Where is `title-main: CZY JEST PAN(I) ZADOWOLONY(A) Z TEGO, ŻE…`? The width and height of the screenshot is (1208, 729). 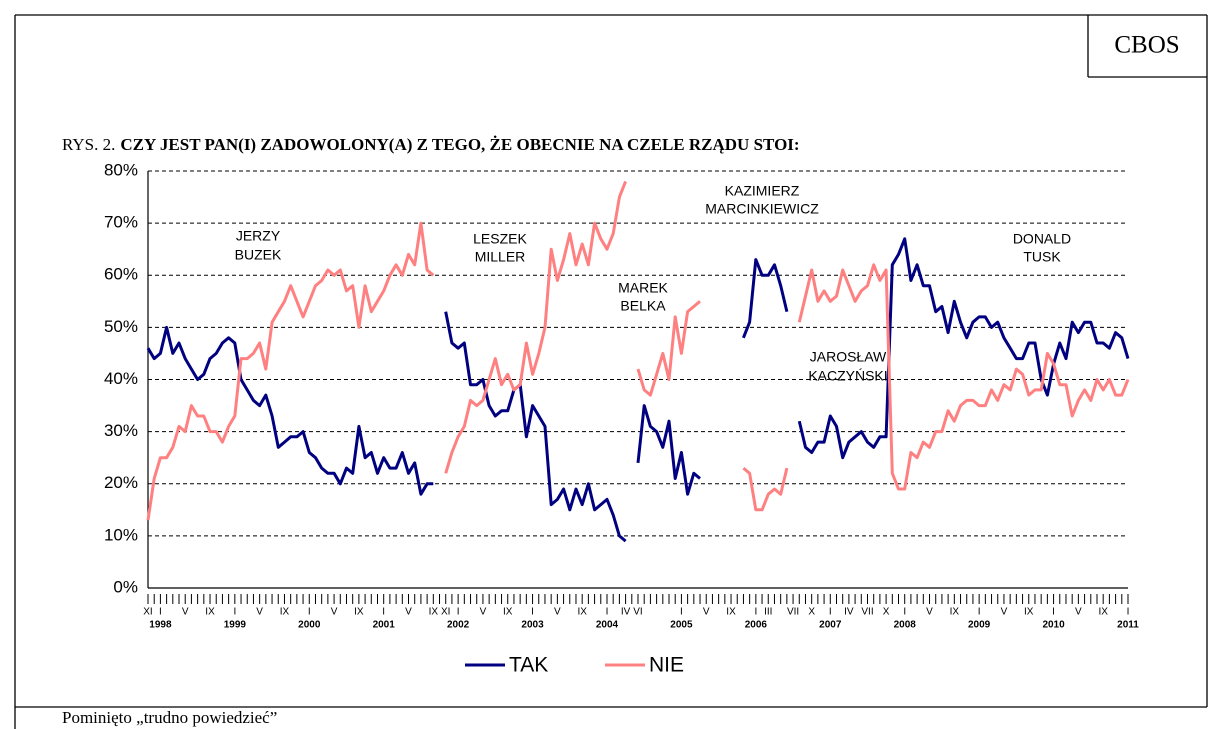 title-main: CZY JEST PAN(I) ZADOWOLONY(A) Z TEGO, ŻE… is located at coordinates (459, 144).